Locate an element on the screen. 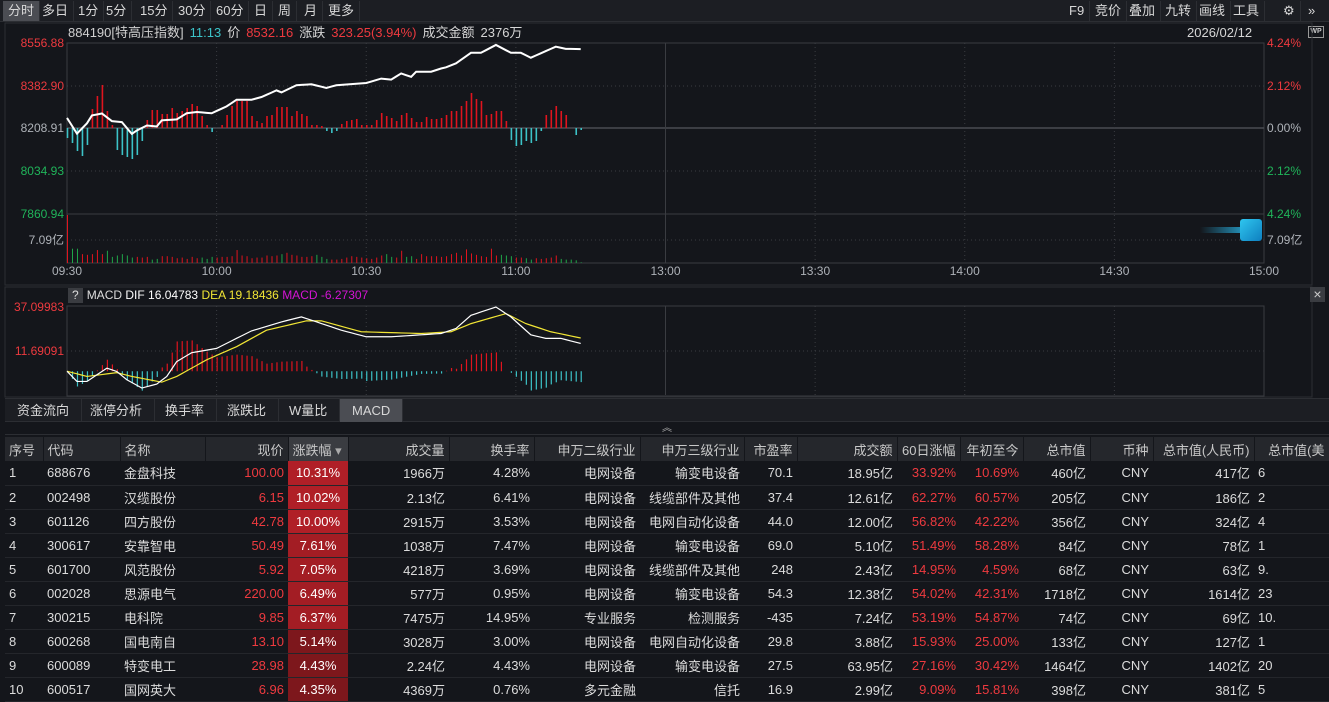 Image resolution: width=1329 pixels, height=702 pixels. column-header: 总市值(美 is located at coordinates (1291, 449).